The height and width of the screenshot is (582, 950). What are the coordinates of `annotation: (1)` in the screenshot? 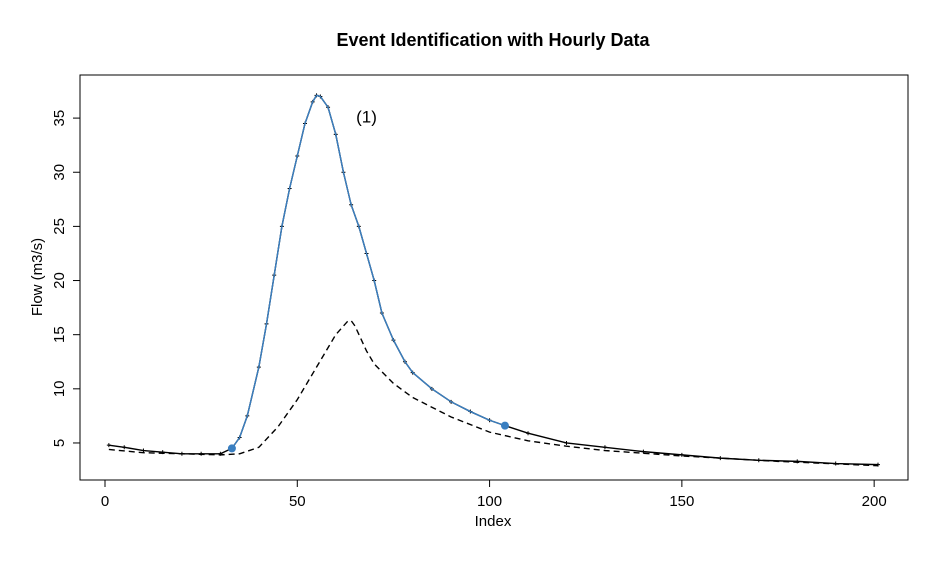 It's located at (366, 117).